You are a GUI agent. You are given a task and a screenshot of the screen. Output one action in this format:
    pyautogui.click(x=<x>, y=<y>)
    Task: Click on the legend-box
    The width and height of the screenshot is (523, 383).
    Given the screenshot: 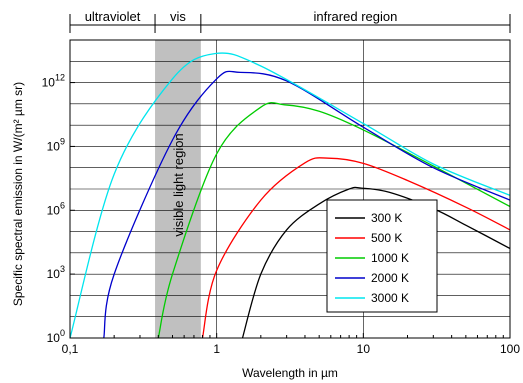 What is the action you would take?
    pyautogui.click(x=382, y=256)
    